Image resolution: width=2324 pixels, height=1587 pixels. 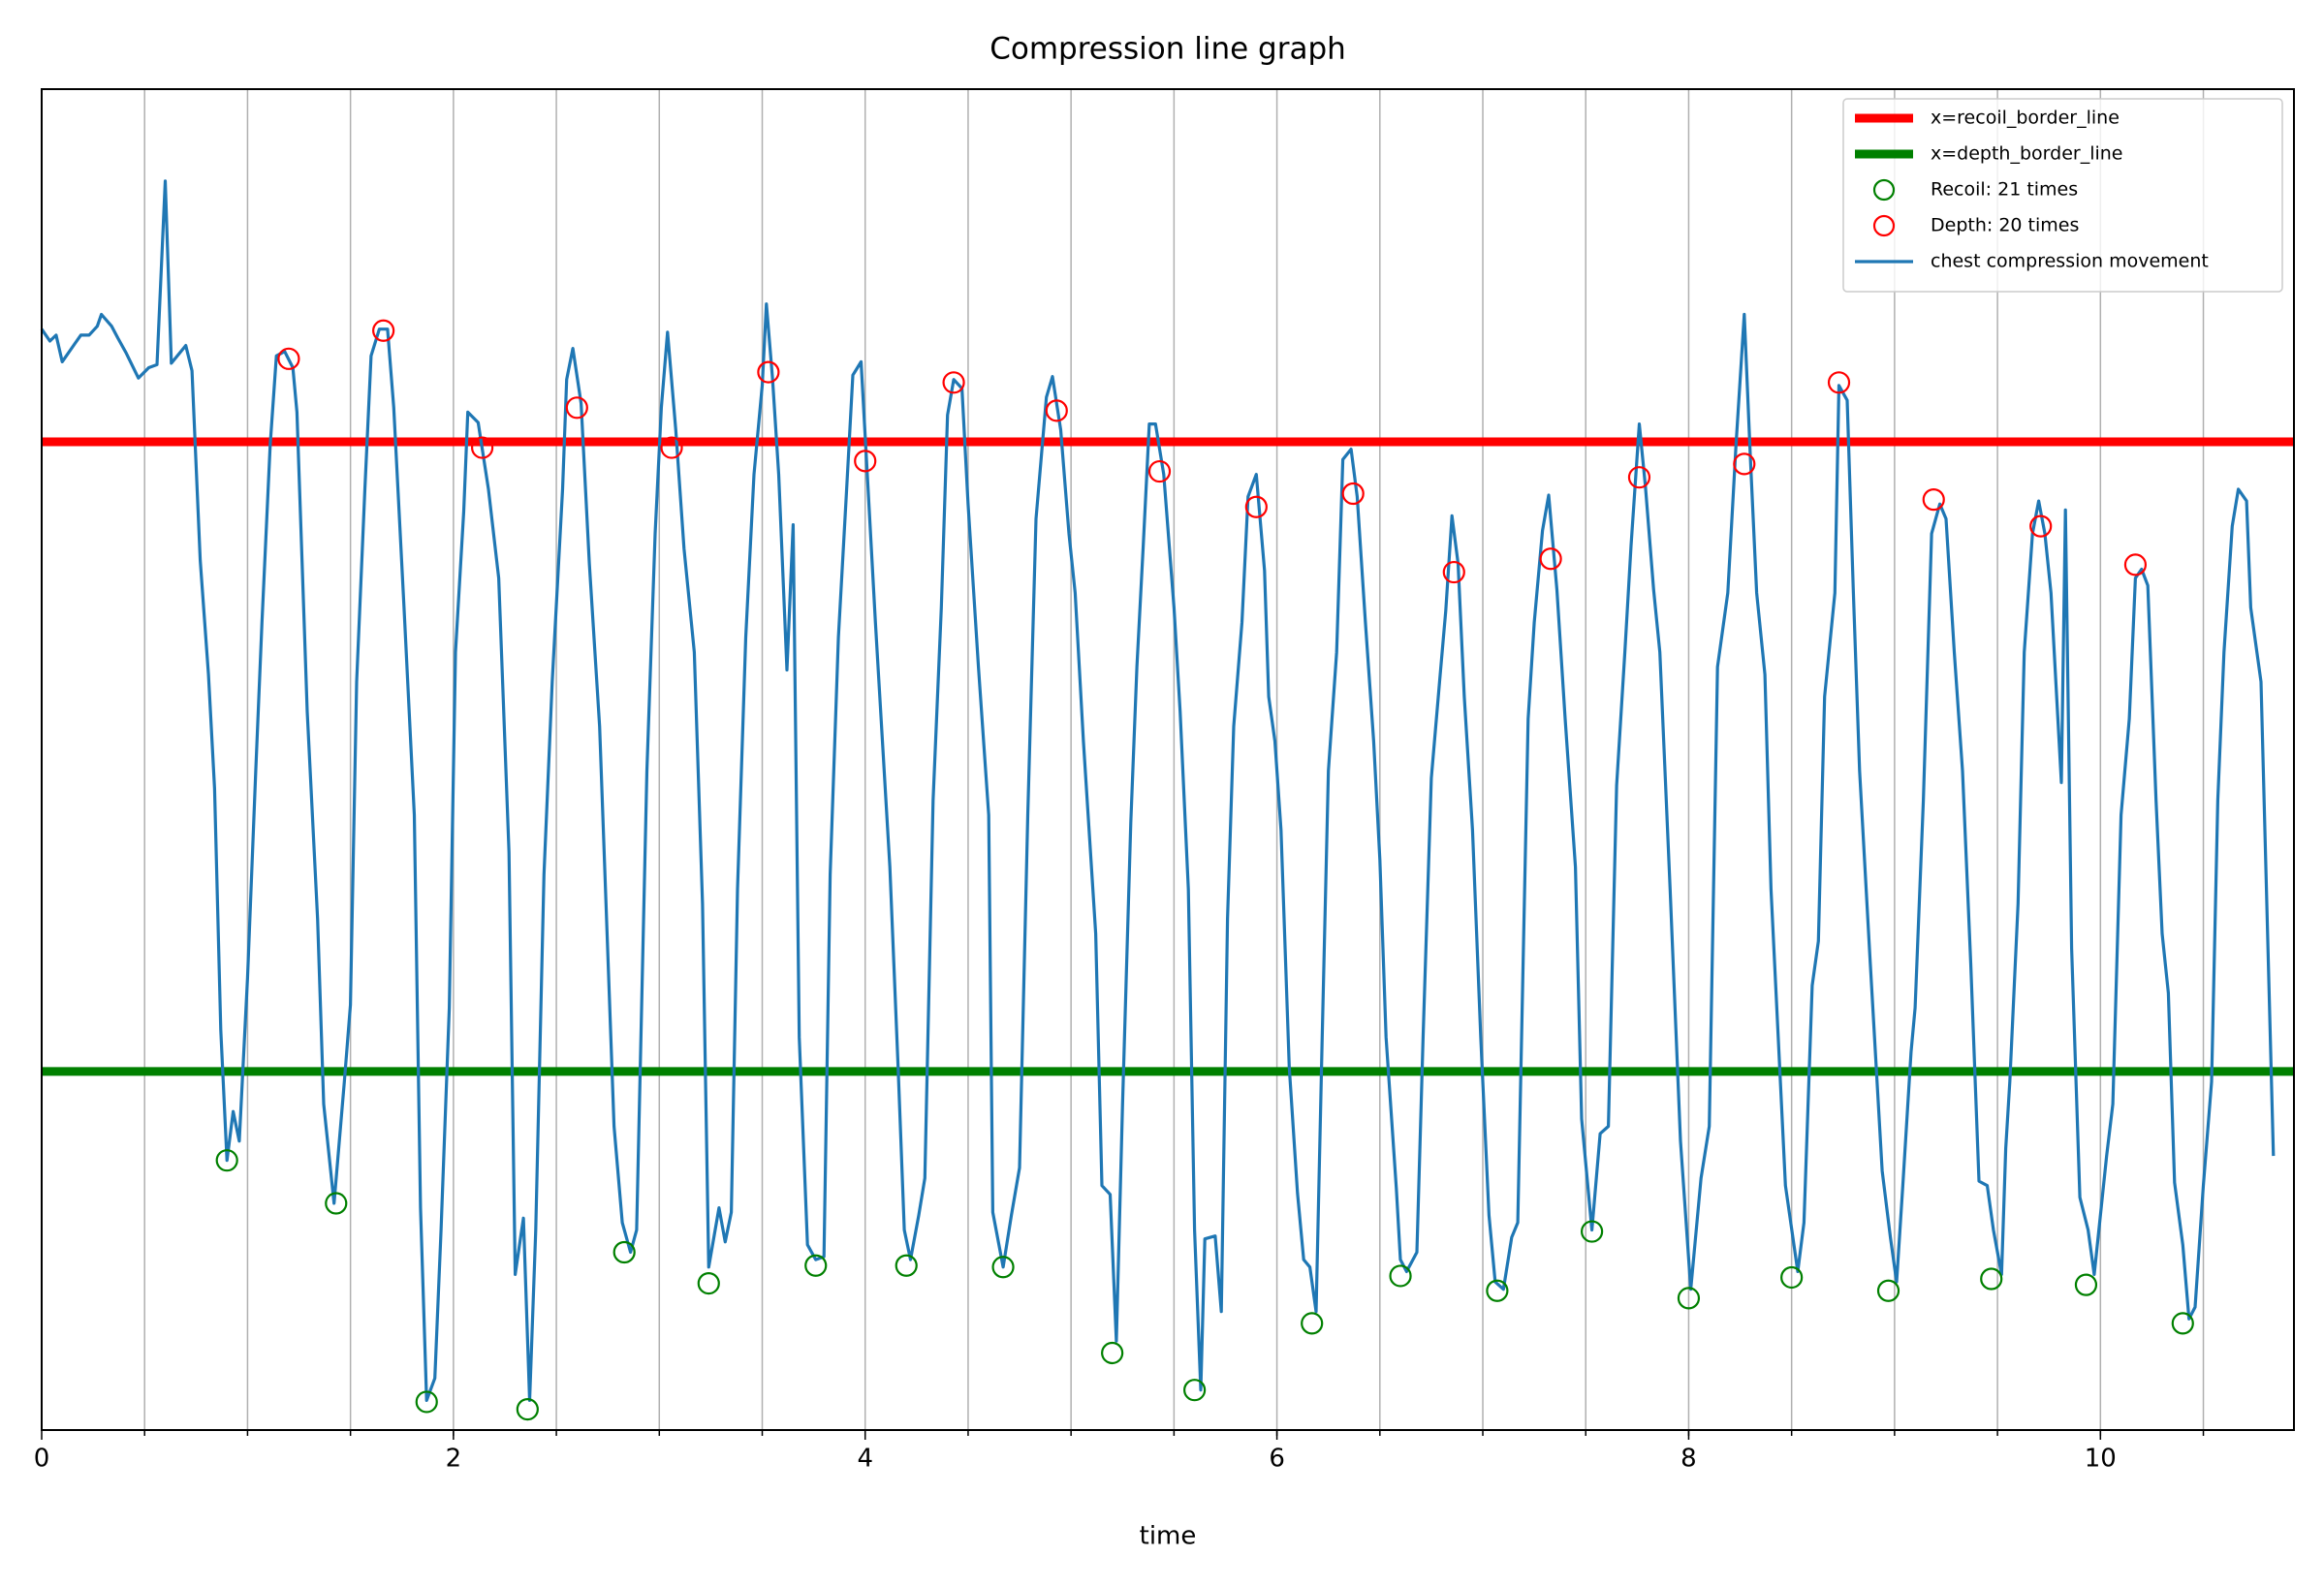 What do you see at coordinates (2005, 226) in the screenshot?
I see `legend-label: Depth: 20 times` at bounding box center [2005, 226].